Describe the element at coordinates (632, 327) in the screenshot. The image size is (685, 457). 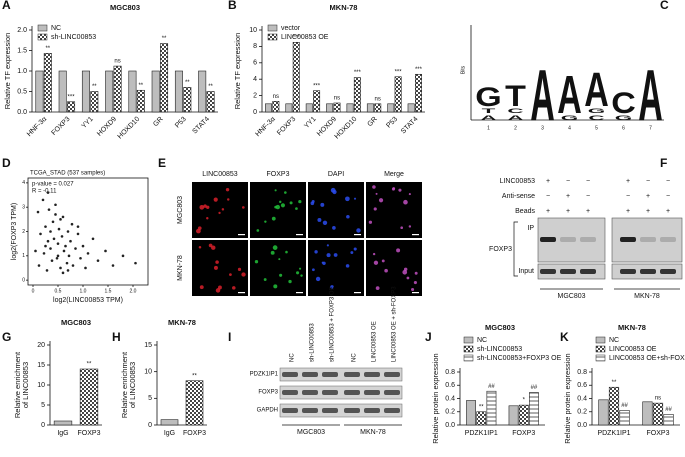
I see `chart-title: MKN-78` at that location.